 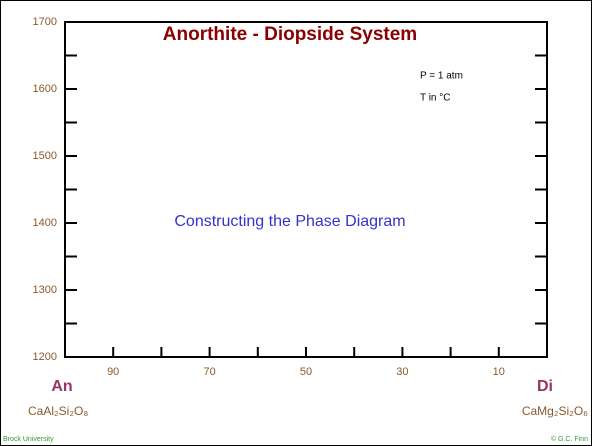 I want to click on x-tick-label: 10, so click(x=499, y=372).